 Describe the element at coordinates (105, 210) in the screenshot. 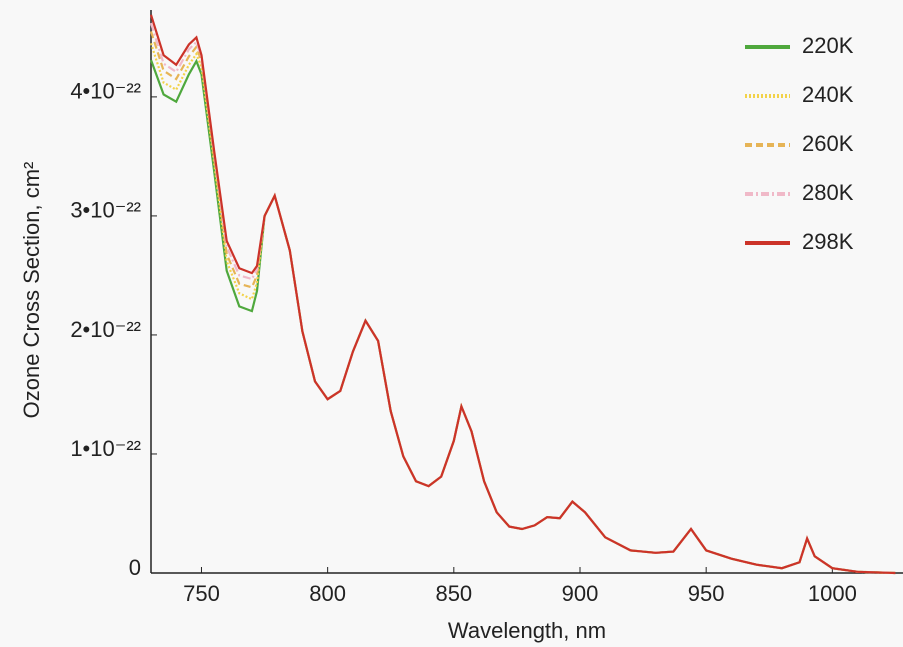

I see `y-tick-label: 3•10⁻²²` at that location.